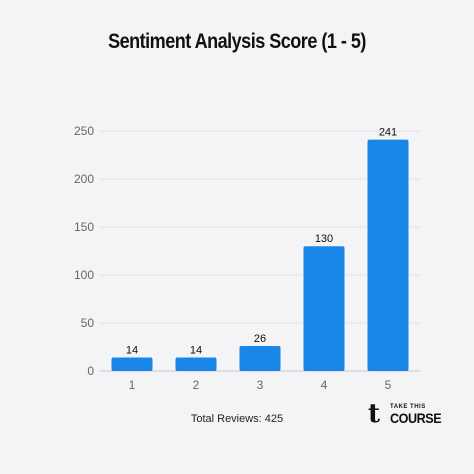 The width and height of the screenshot is (474, 474). Describe the element at coordinates (324, 239) in the screenshot. I see `data-label: 130` at that location.